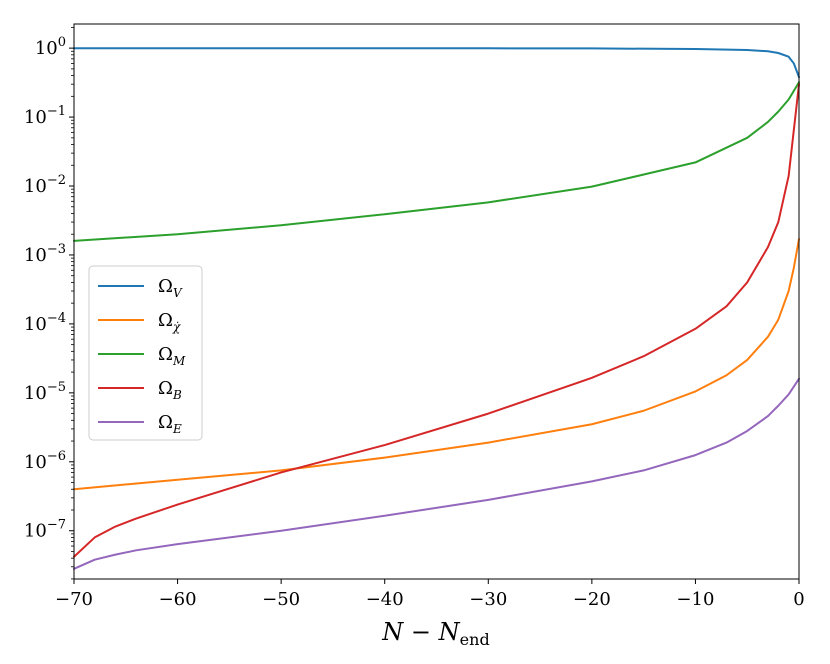 The width and height of the screenshot is (830, 664). What do you see at coordinates (172, 356) in the screenshot?
I see `legend-entry-label: ΩM` at bounding box center [172, 356].